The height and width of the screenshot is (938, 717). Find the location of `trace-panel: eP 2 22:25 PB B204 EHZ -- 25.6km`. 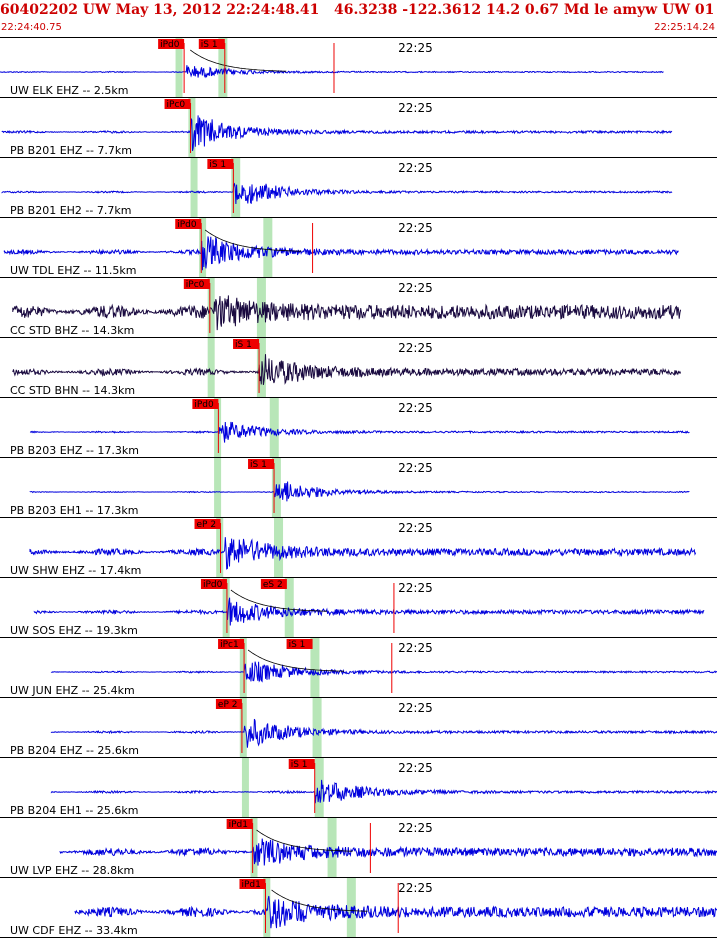

trace-panel: eP 2 22:25 PB B204 EHZ -- 25.6km is located at coordinates (358, 727).